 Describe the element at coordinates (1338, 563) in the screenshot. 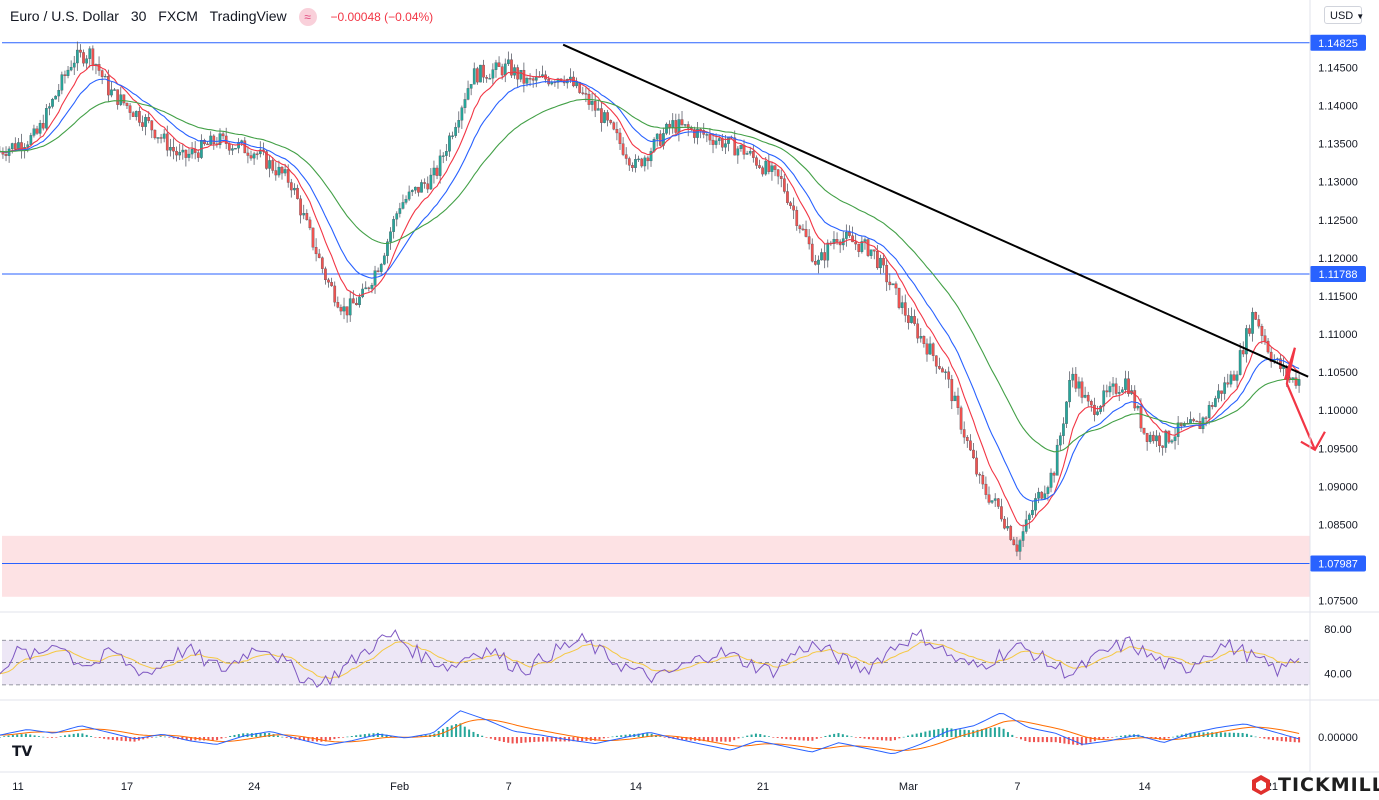

I see `level-label-bg` at that location.